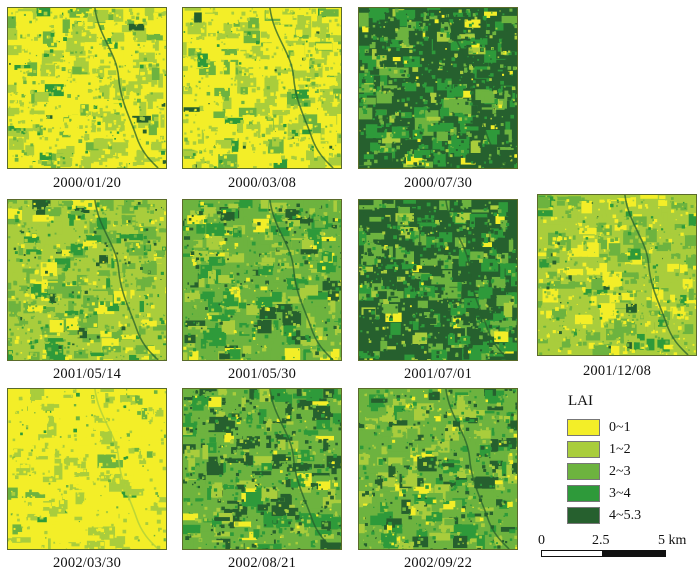 This screenshot has width=700, height=576. I want to click on legend-label: 3~4, so click(620, 493).